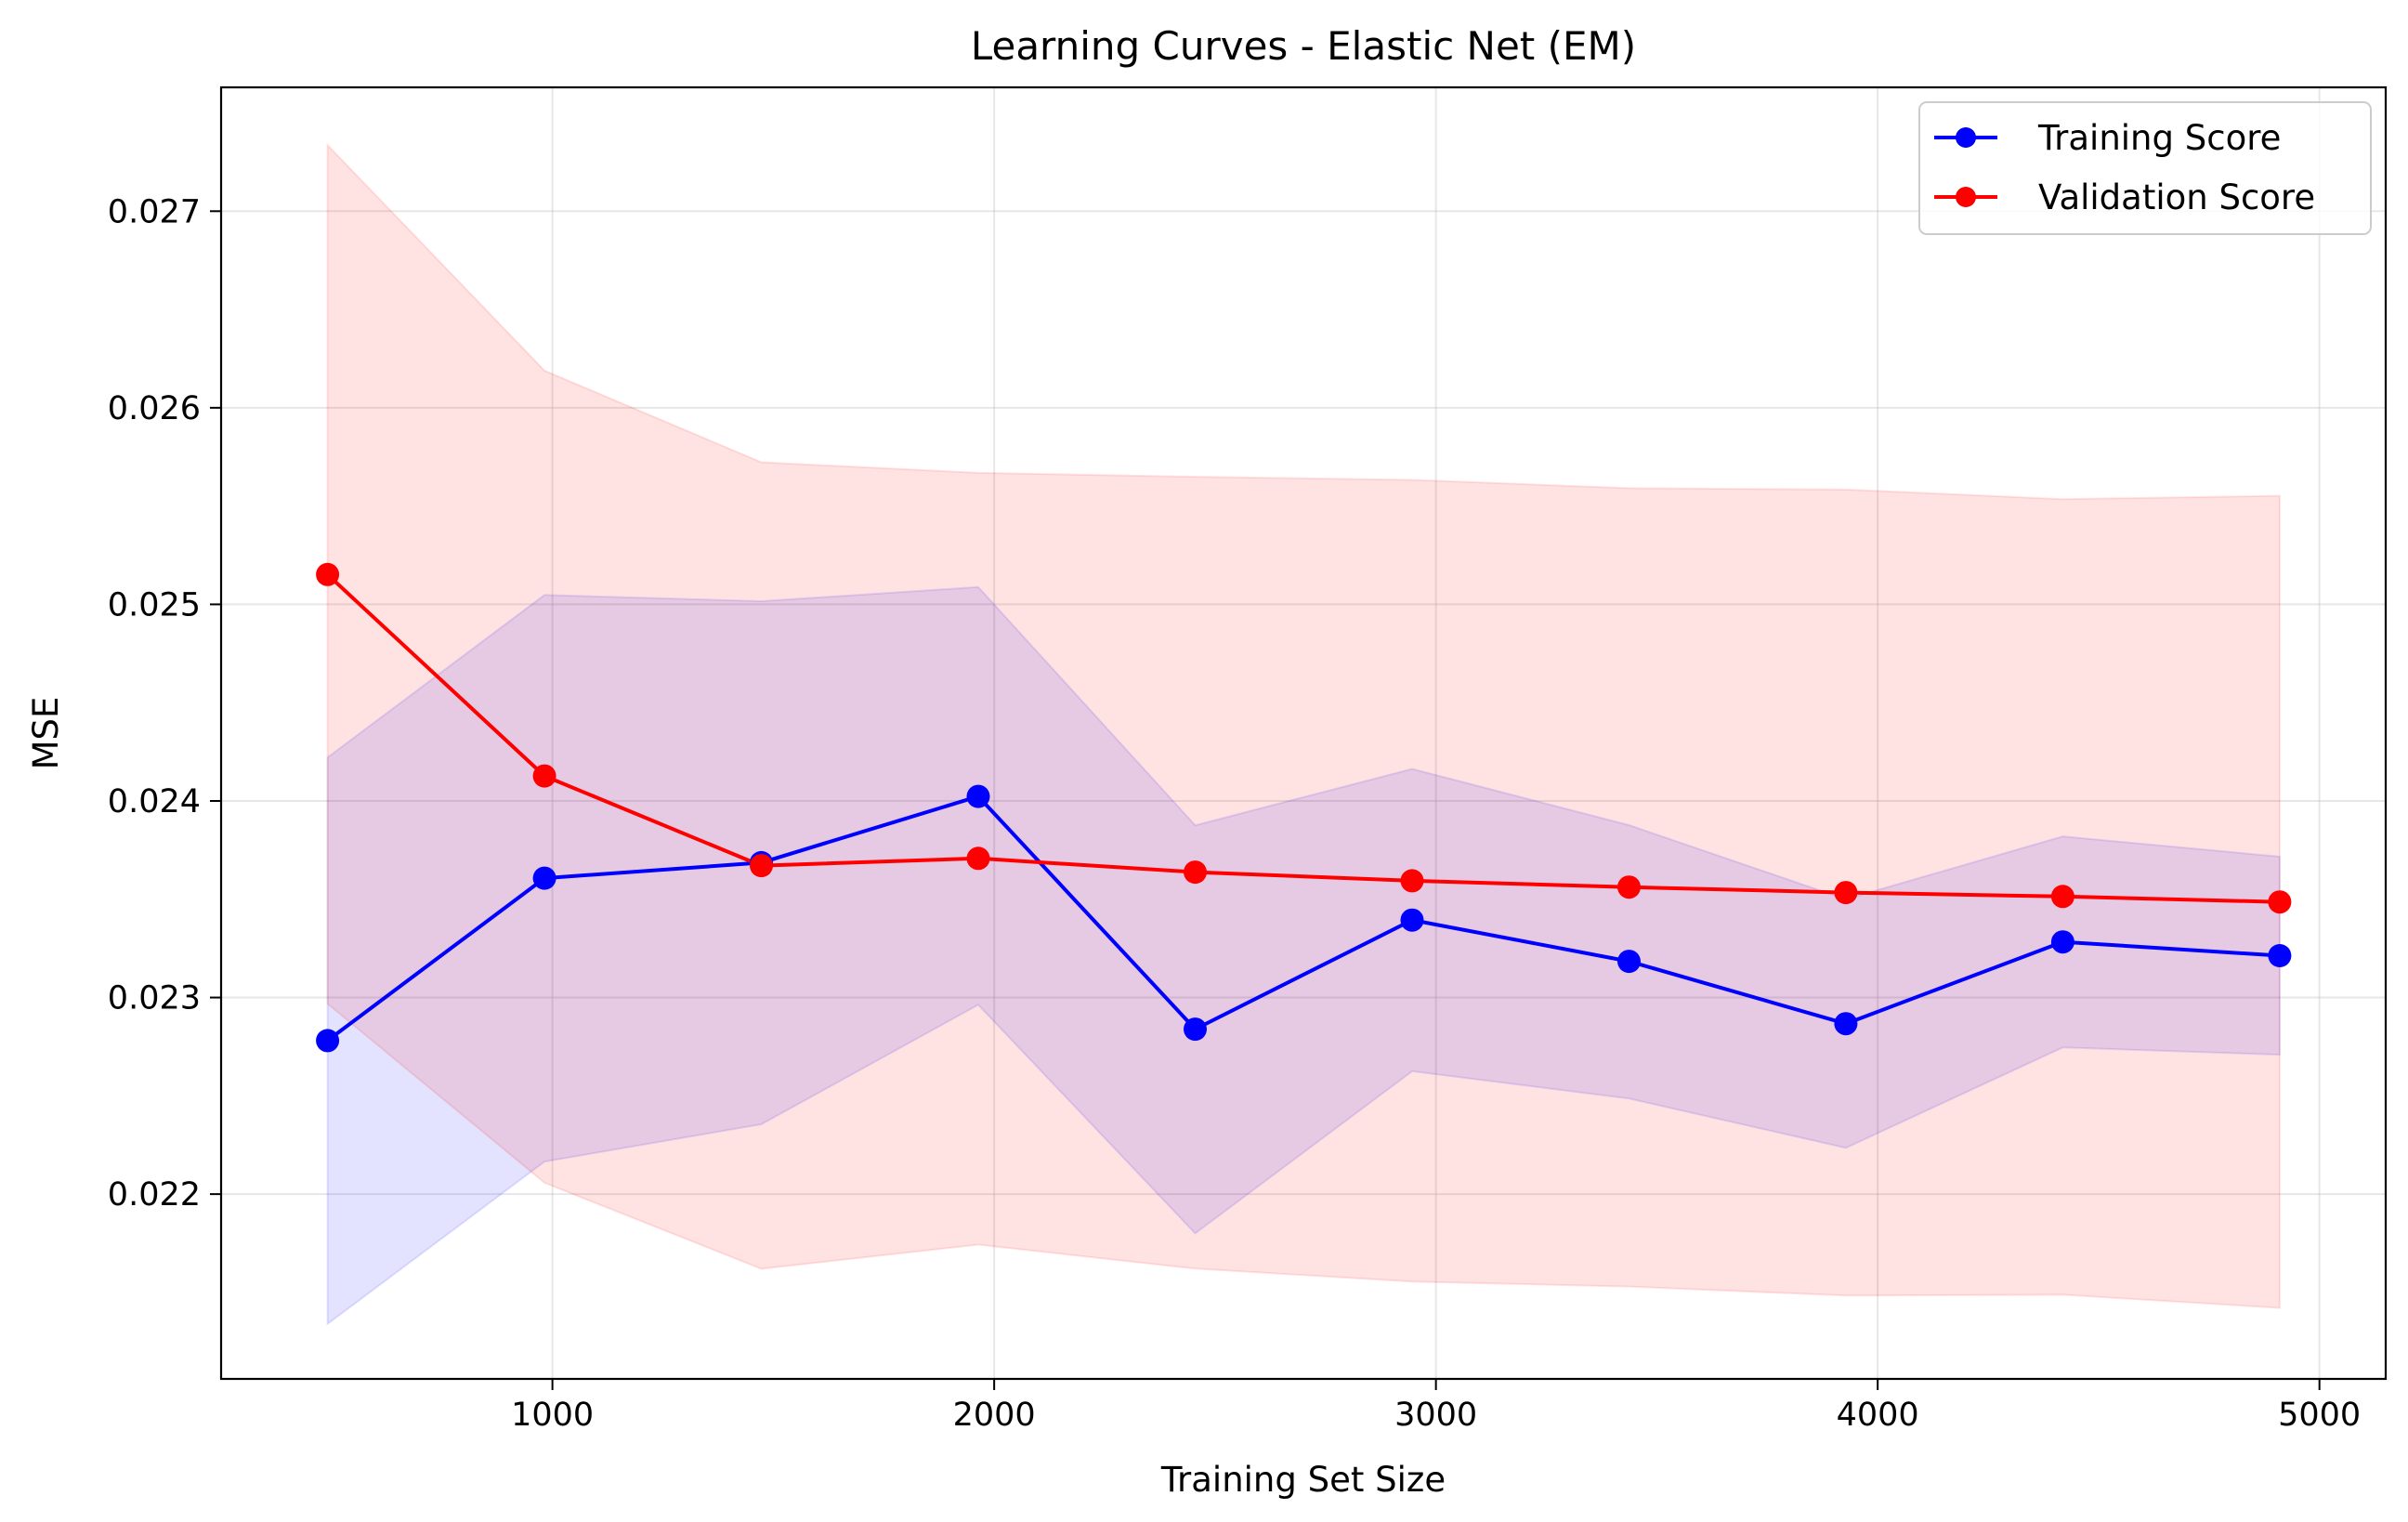 Image resolution: width=2408 pixels, height=1522 pixels. I want to click on x-axis-label: Training Set Size, so click(1303, 1480).